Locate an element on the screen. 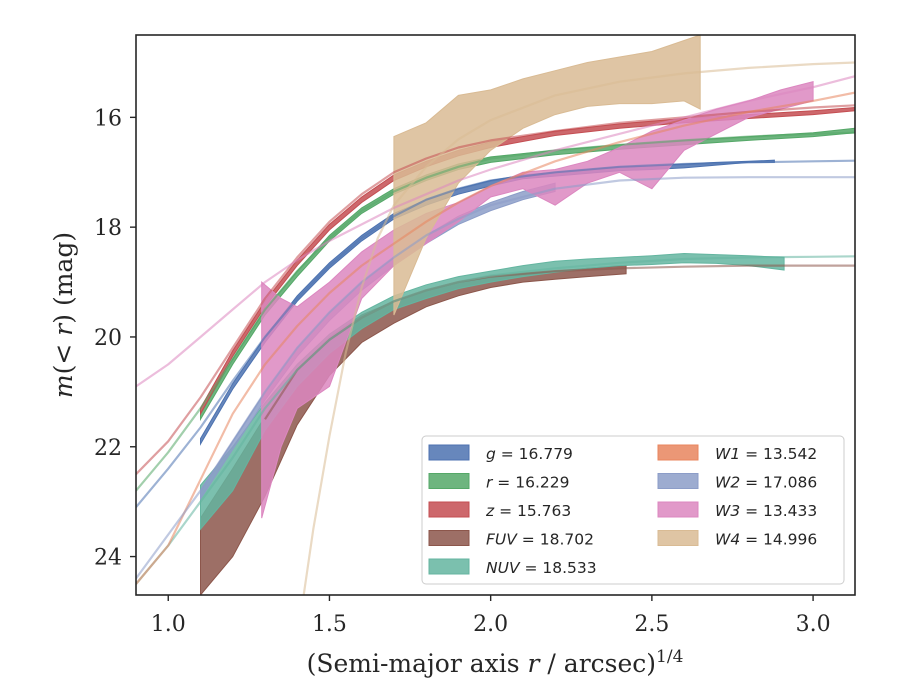  x-axis: 1.0 1.5 2.0 2.5 3.0 is located at coordinates (491, 616).